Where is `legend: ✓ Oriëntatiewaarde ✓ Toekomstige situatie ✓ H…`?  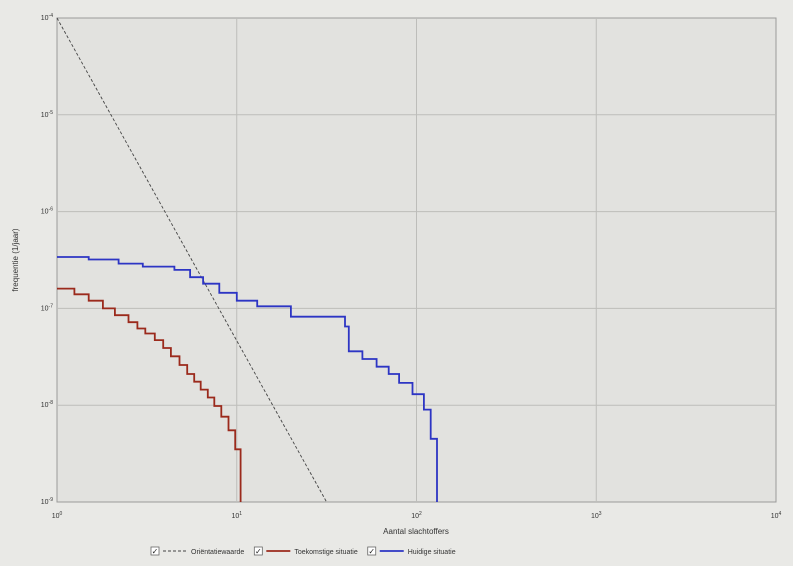 legend: ✓ Oriëntatiewaarde ✓ Toekomstige situatie ✓ H… is located at coordinates (303, 551).